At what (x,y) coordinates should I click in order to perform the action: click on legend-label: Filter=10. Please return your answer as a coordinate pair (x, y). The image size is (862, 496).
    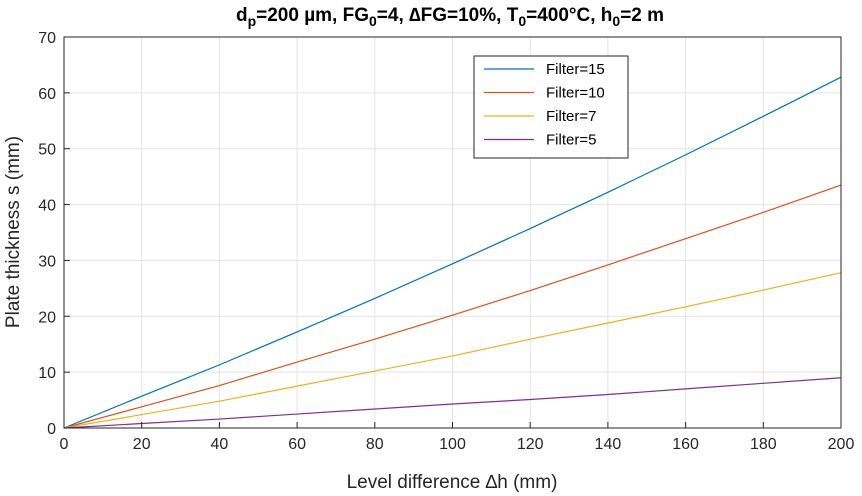
    Looking at the image, I should click on (575, 93).